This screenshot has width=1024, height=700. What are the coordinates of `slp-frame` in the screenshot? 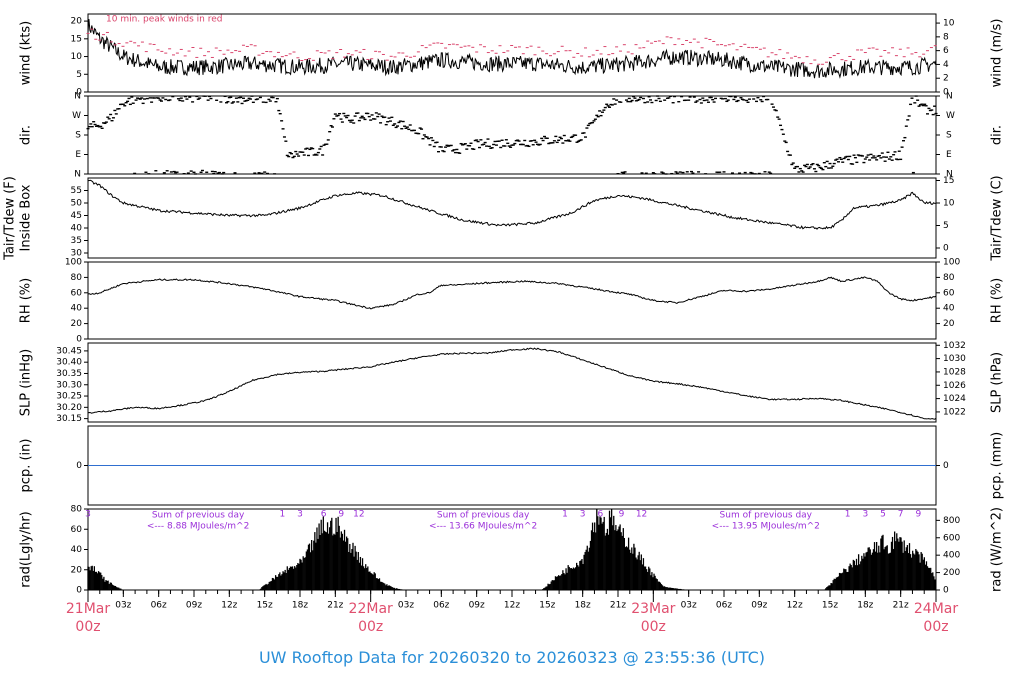 It's located at (512, 382).